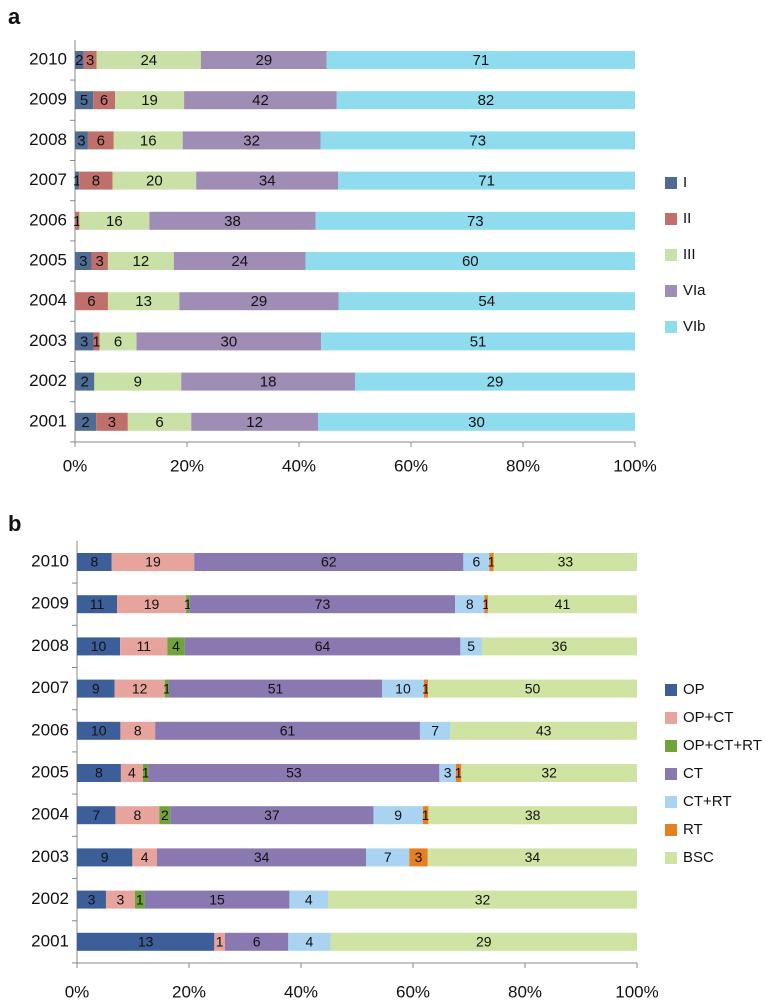 The height and width of the screenshot is (1005, 766). What do you see at coordinates (299, 465) in the screenshot?
I see `x-tick-label: 40%` at bounding box center [299, 465].